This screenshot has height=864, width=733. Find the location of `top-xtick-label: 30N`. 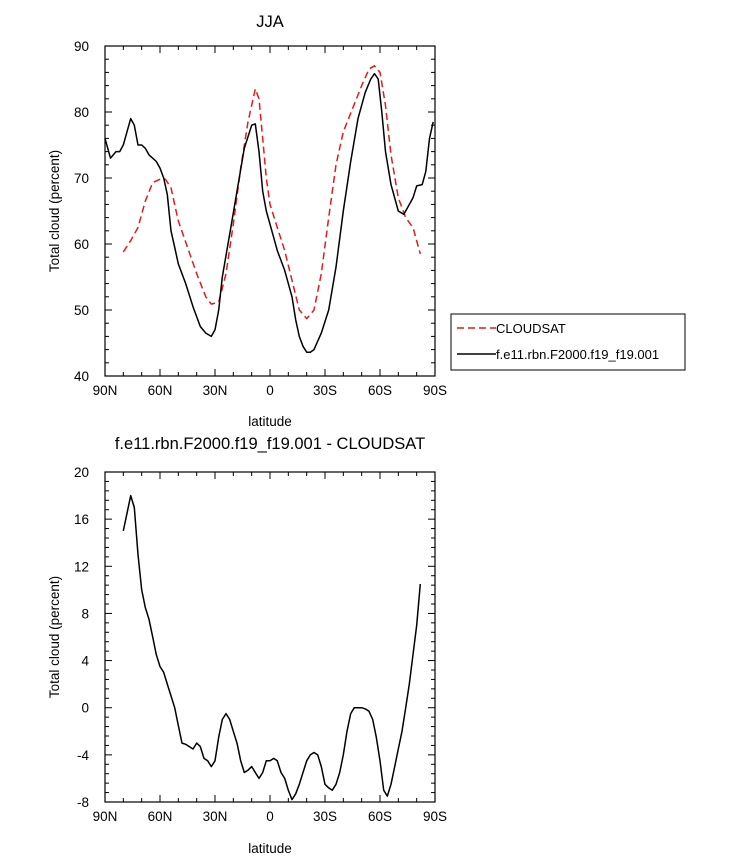

top-xtick-label: 30N is located at coordinates (215, 390).